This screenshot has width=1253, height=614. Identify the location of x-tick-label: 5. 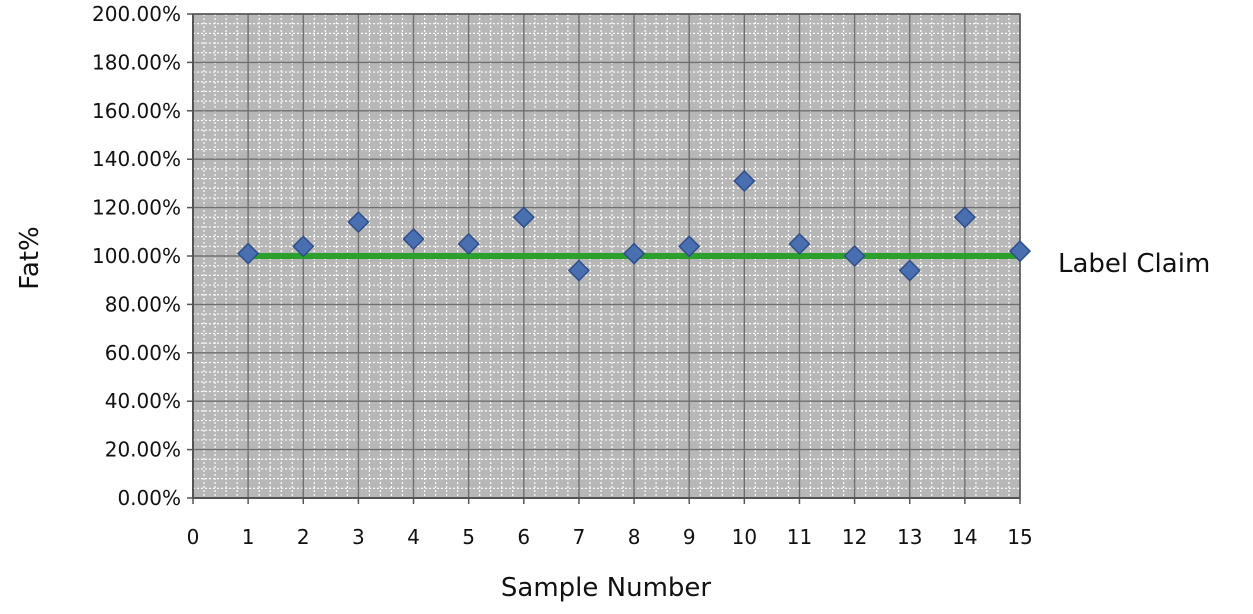
(468, 537).